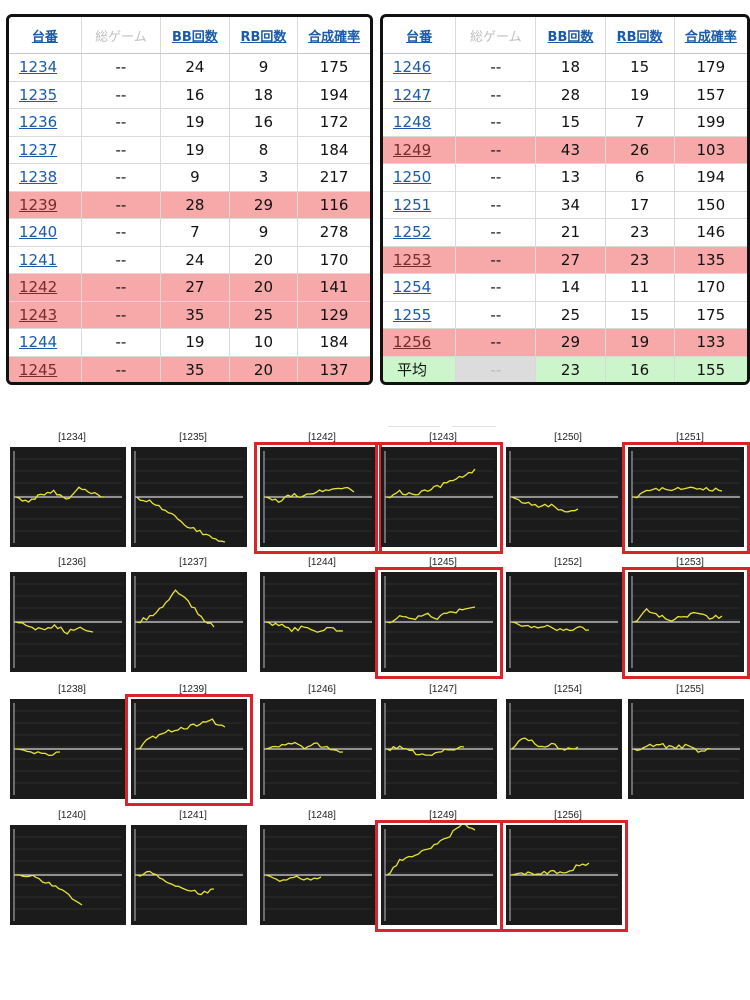 The image size is (750, 1000). I want to click on graph-label: [1235], so click(193, 437).